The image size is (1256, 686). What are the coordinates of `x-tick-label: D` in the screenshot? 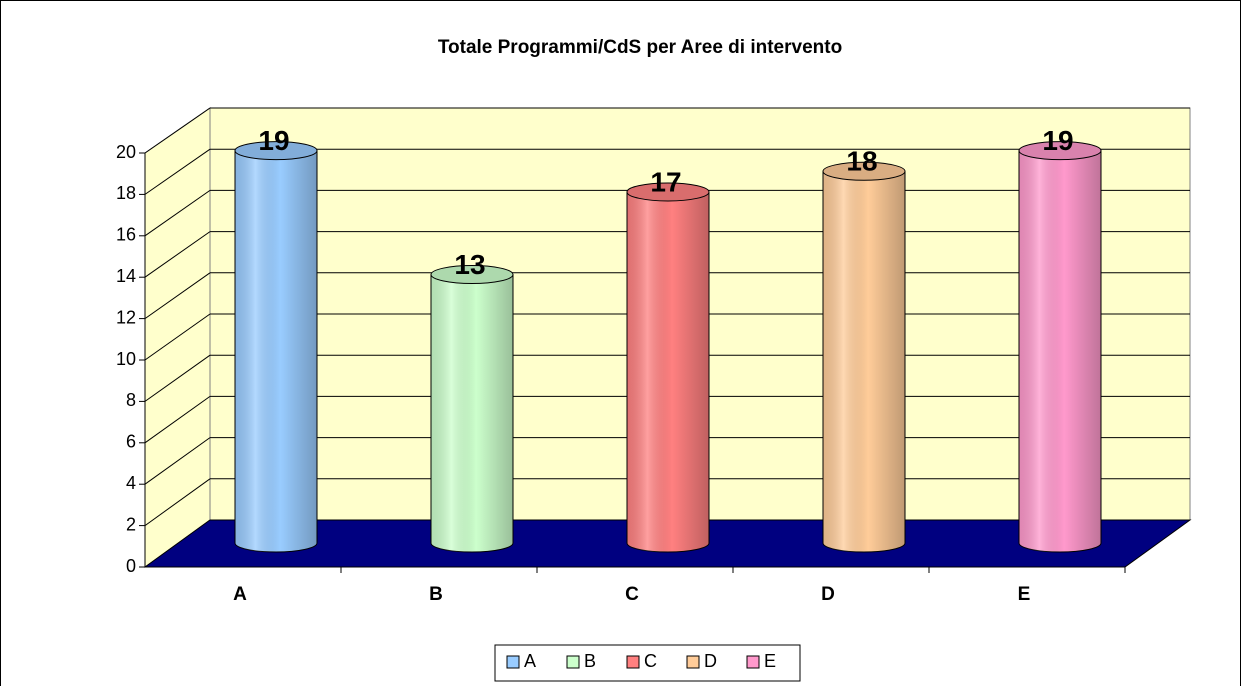 It's located at (828, 594).